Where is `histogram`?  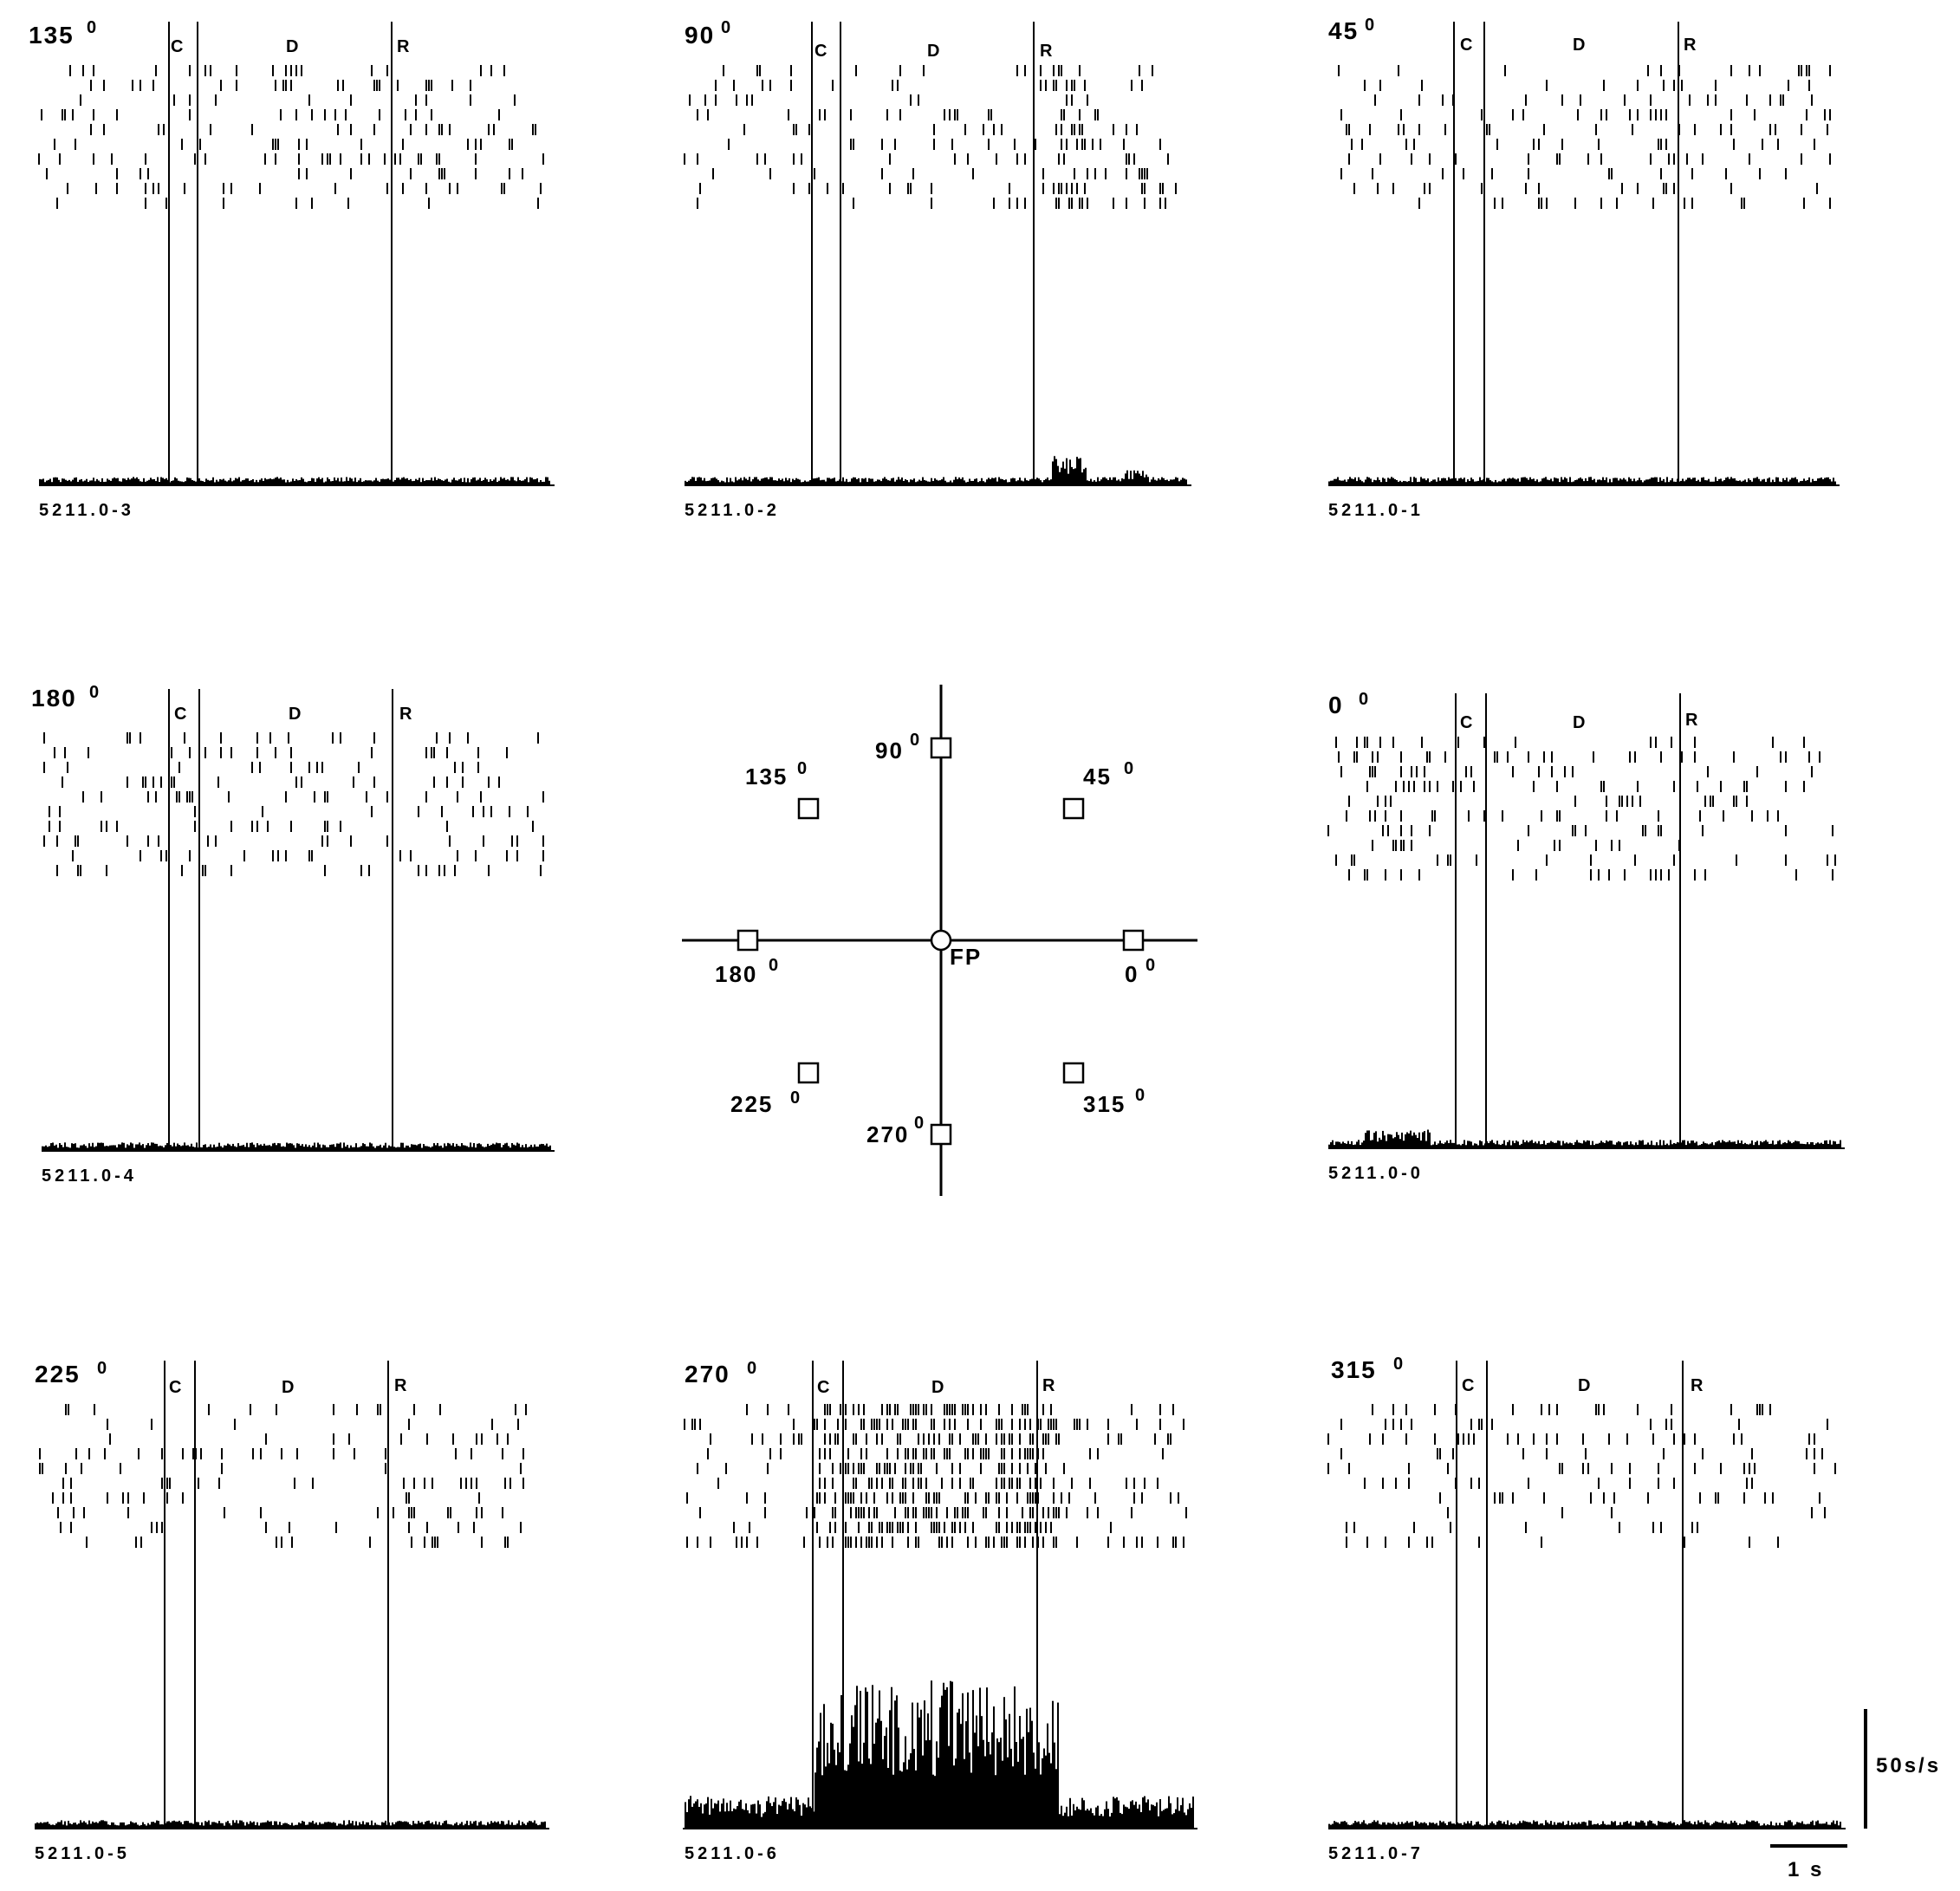 histogram is located at coordinates (294, 481).